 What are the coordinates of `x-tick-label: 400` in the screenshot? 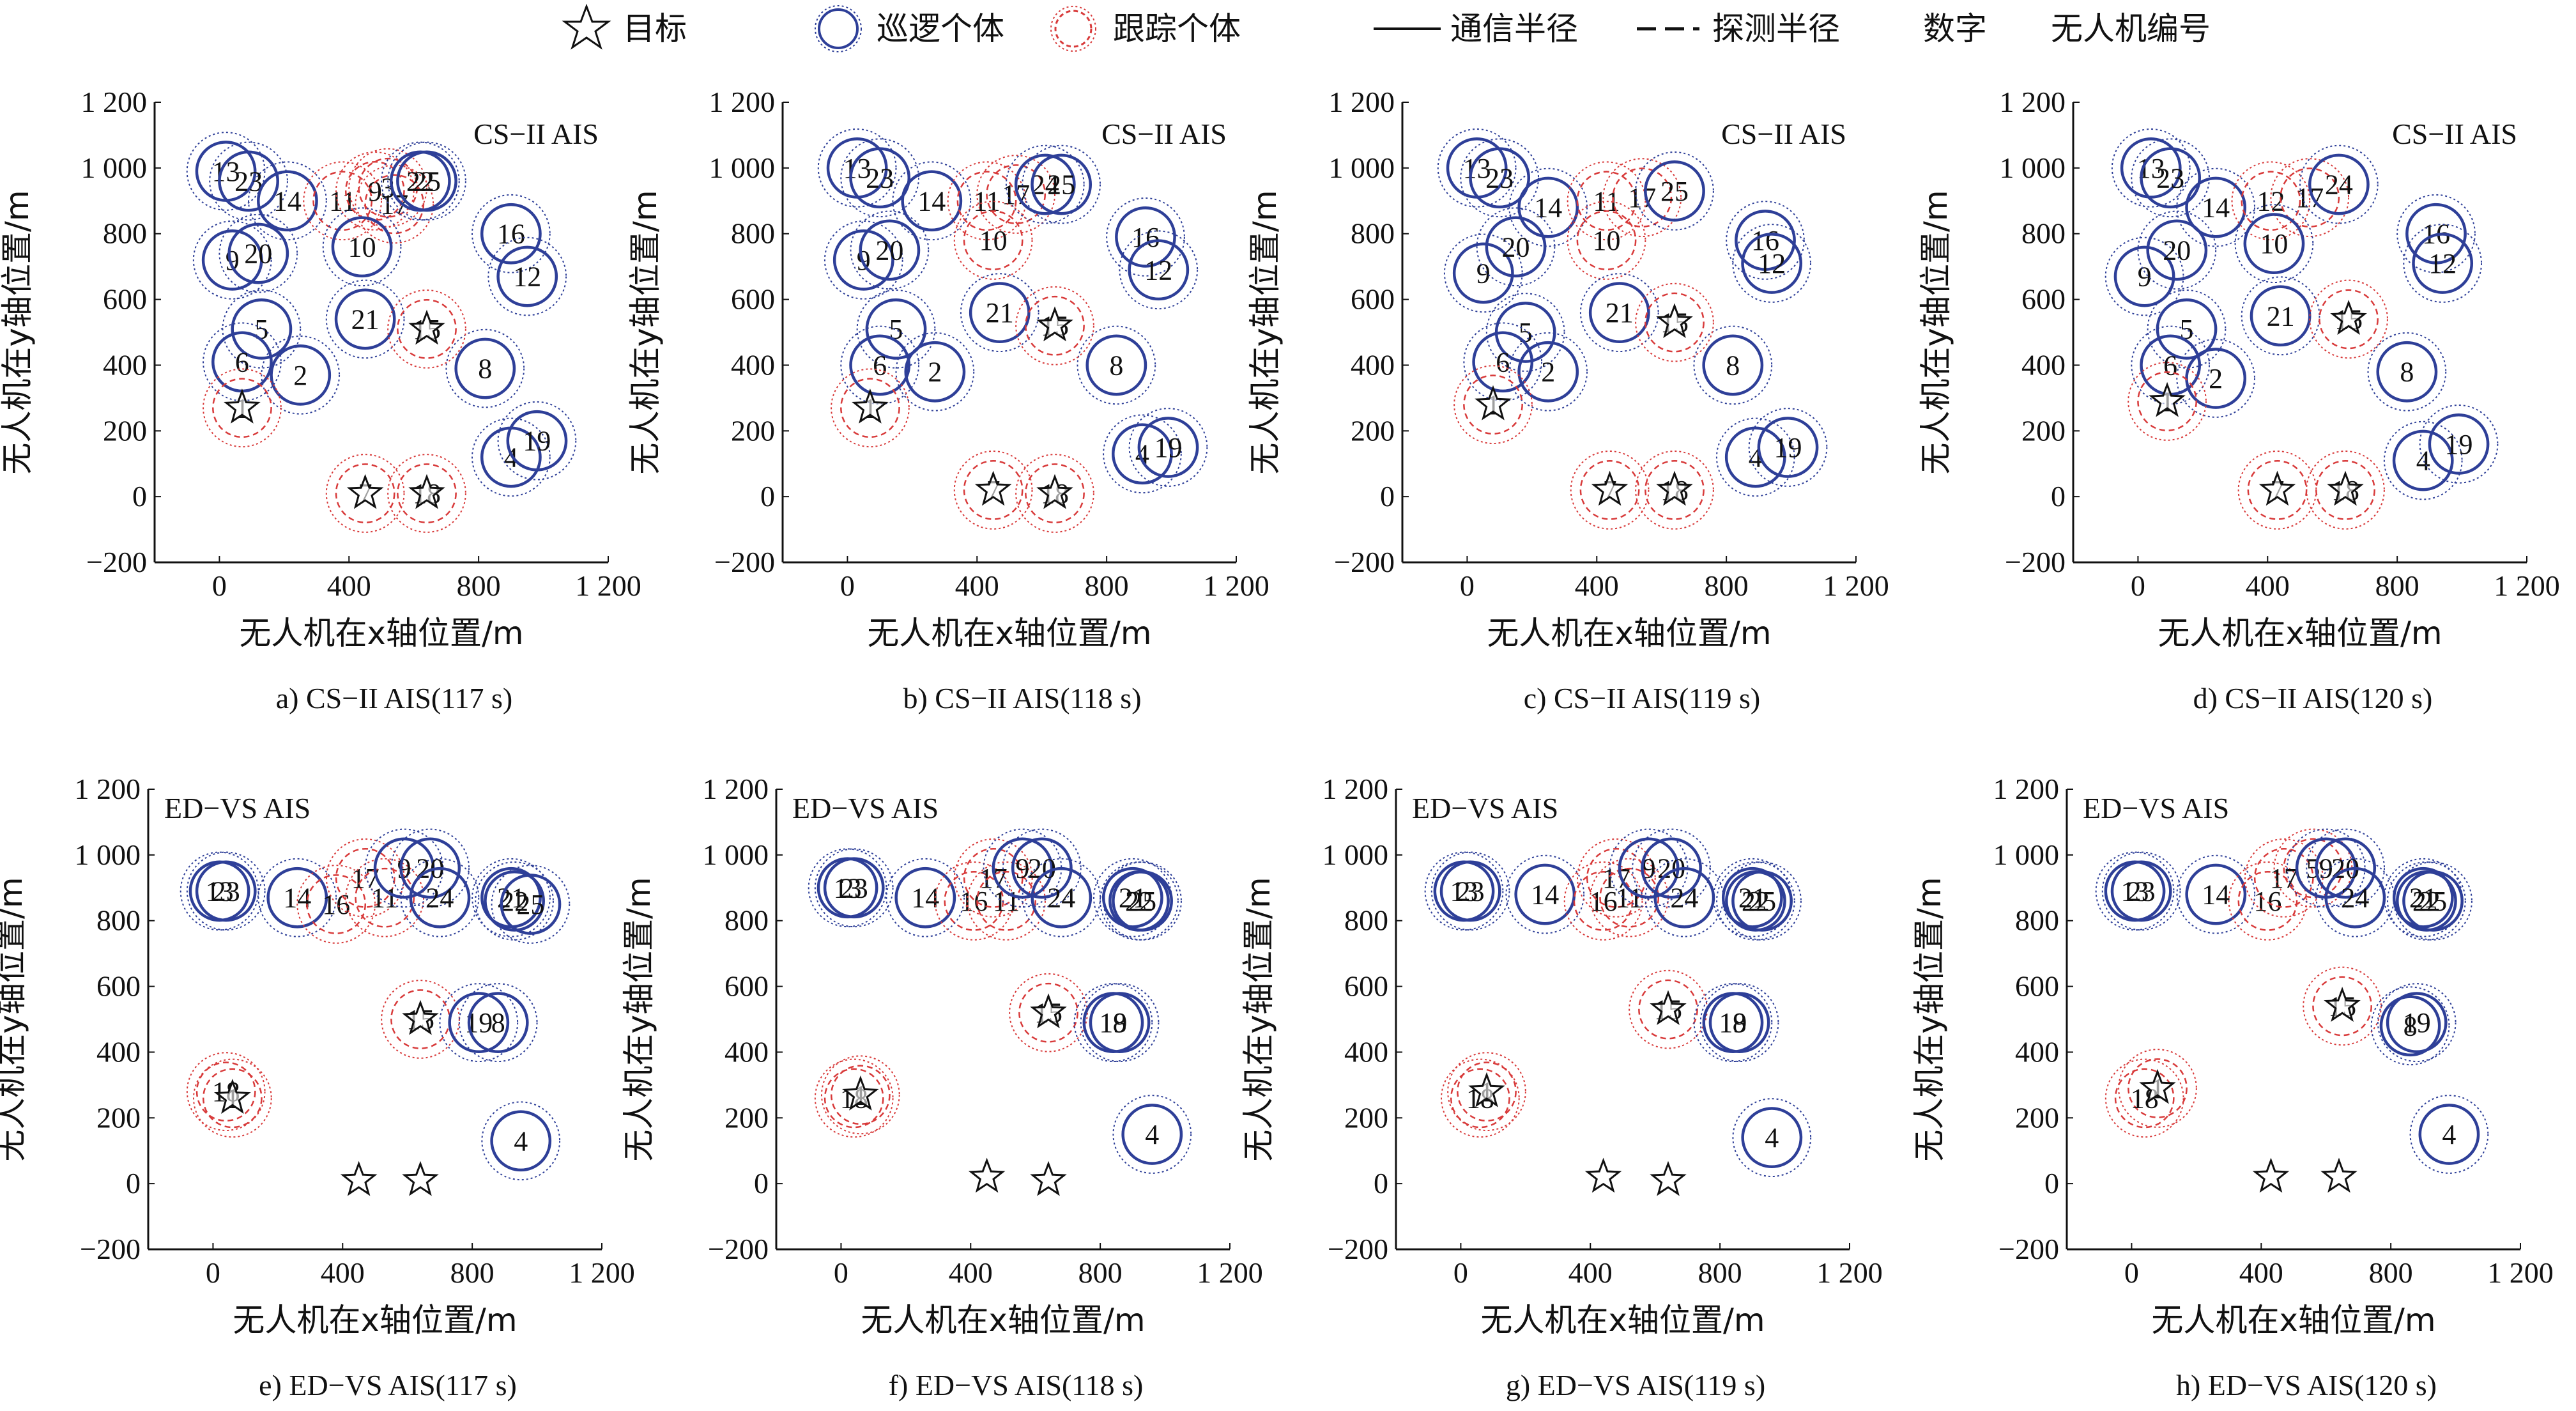 It's located at (971, 1272).